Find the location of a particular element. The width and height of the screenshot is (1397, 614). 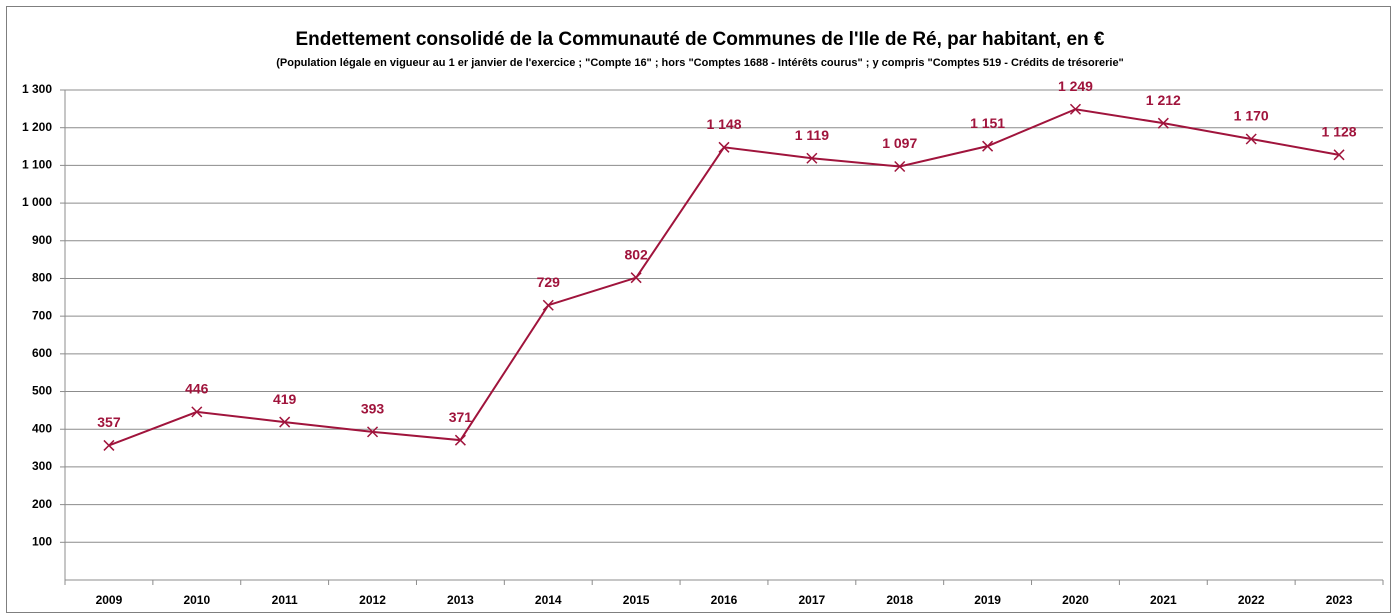

data-label: 1 119 is located at coordinates (812, 135).